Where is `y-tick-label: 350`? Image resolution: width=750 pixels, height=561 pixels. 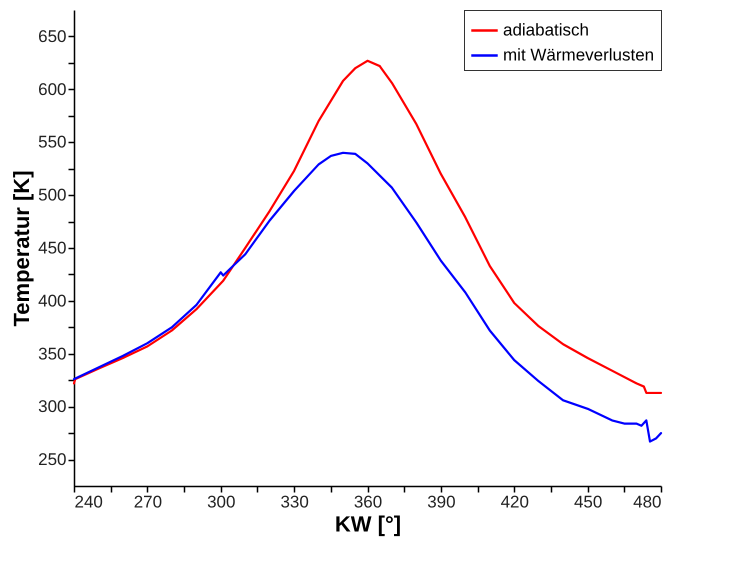 y-tick-label: 350 is located at coordinates (52, 354).